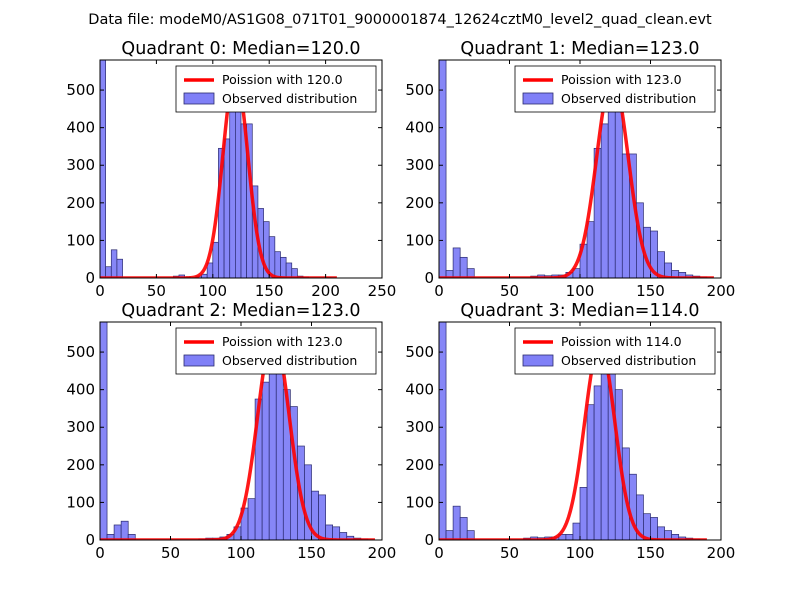  What do you see at coordinates (240, 49) in the screenshot?
I see `quadrant-0-title: Quadrant 0: Median=120.0` at bounding box center [240, 49].